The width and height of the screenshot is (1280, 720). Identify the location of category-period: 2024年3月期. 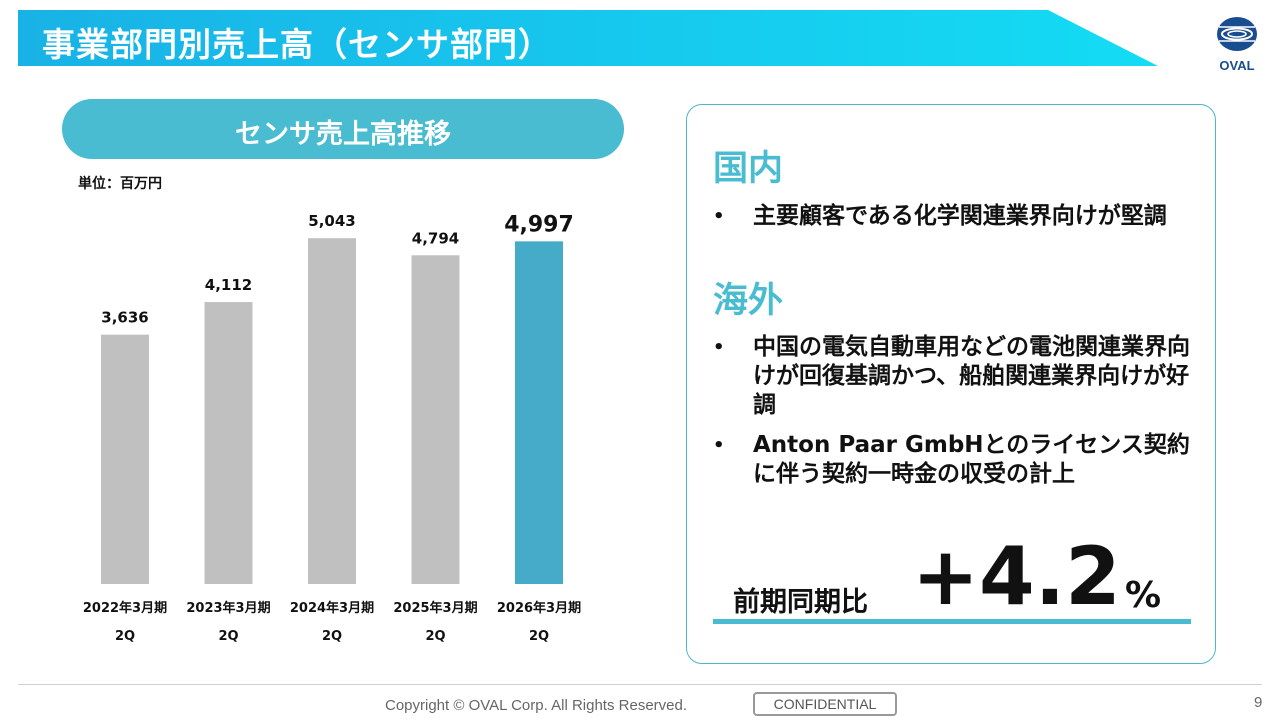
(332, 608).